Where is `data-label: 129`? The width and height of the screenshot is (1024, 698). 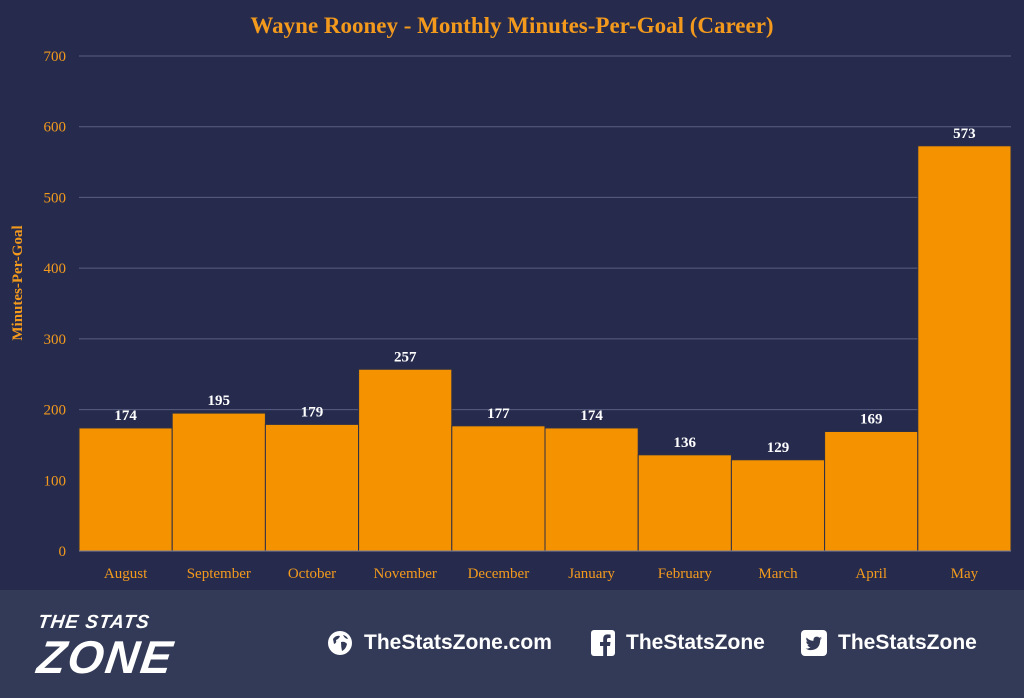
data-label: 129 is located at coordinates (778, 448).